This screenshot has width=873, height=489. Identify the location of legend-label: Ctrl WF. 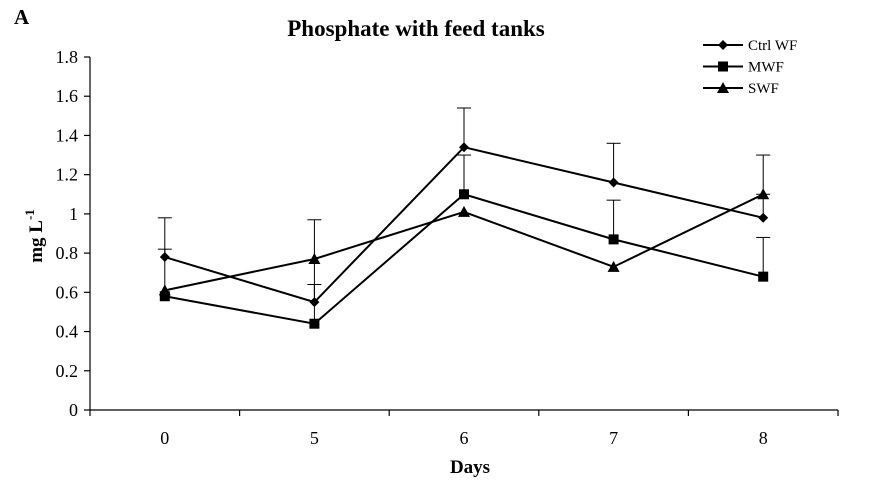
(772, 46).